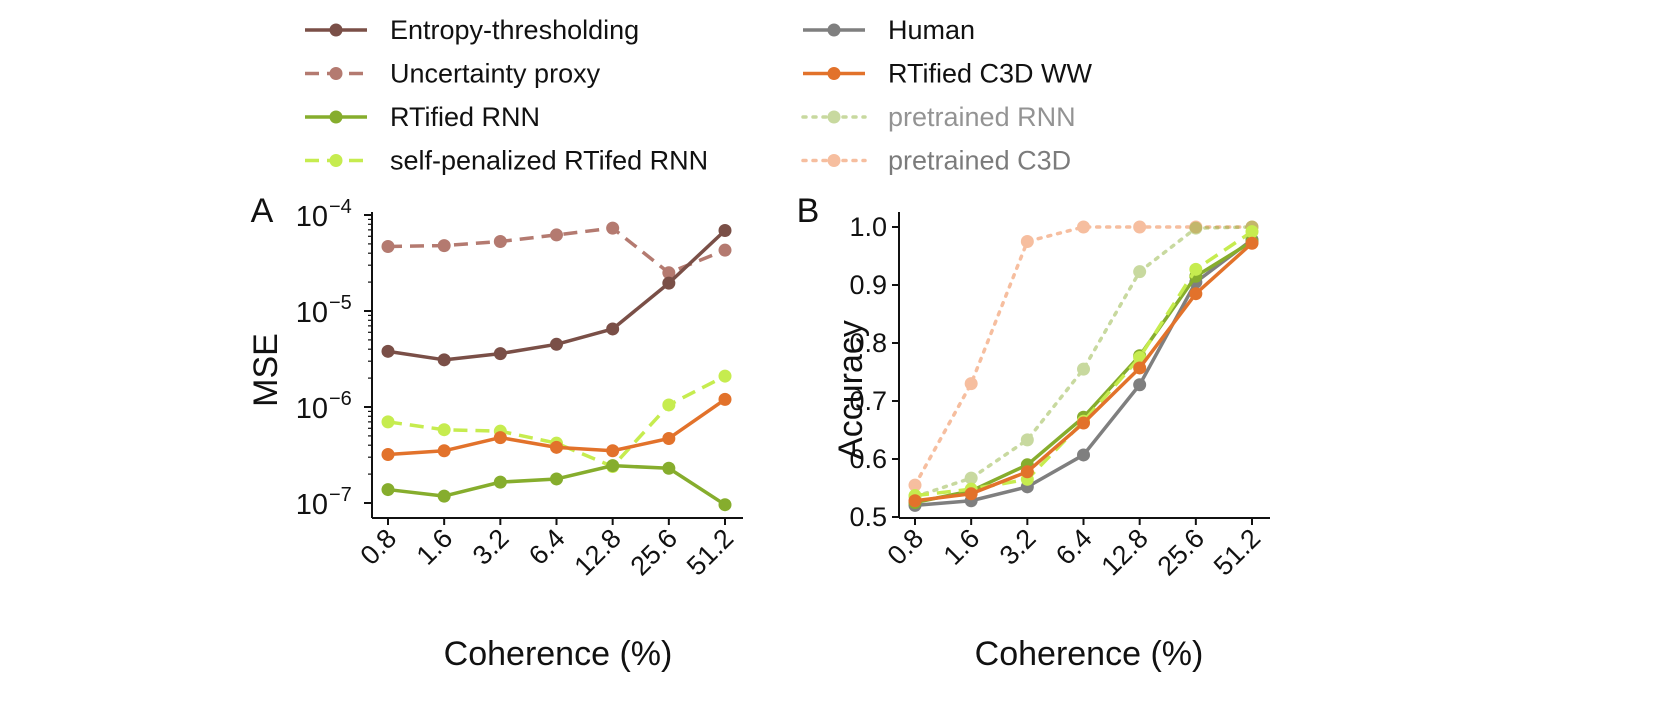 This screenshot has height=716, width=1661. Describe the element at coordinates (340, 495) in the screenshot. I see `panel-a-y-tick-exponent: −7` at that location.